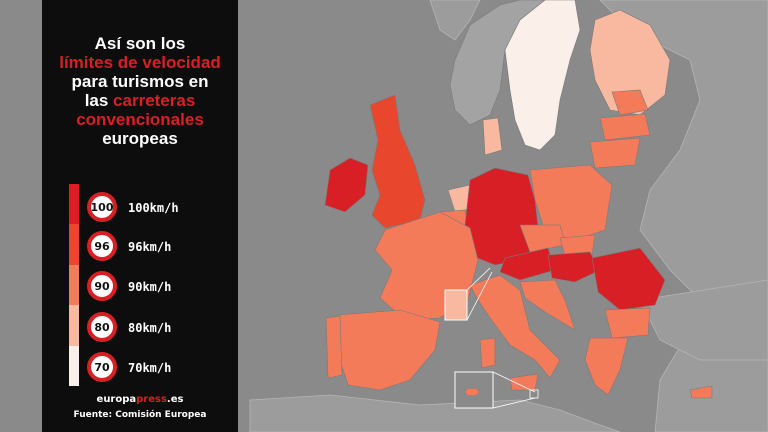 This screenshot has width=768, height=432. I want to click on country-spain, so click(389, 350).